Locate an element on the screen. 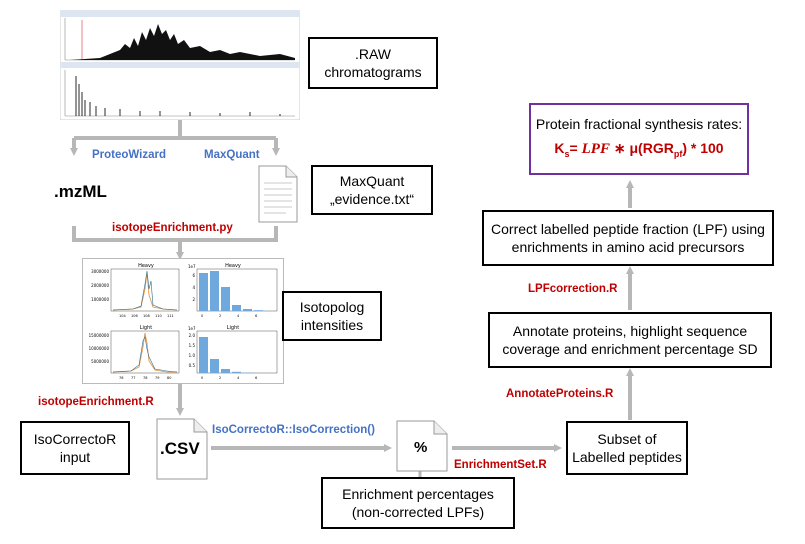 This screenshot has height=544, width=805. subset-labelled-peptides-box: Subset of Labelled peptides is located at coordinates (627, 448).